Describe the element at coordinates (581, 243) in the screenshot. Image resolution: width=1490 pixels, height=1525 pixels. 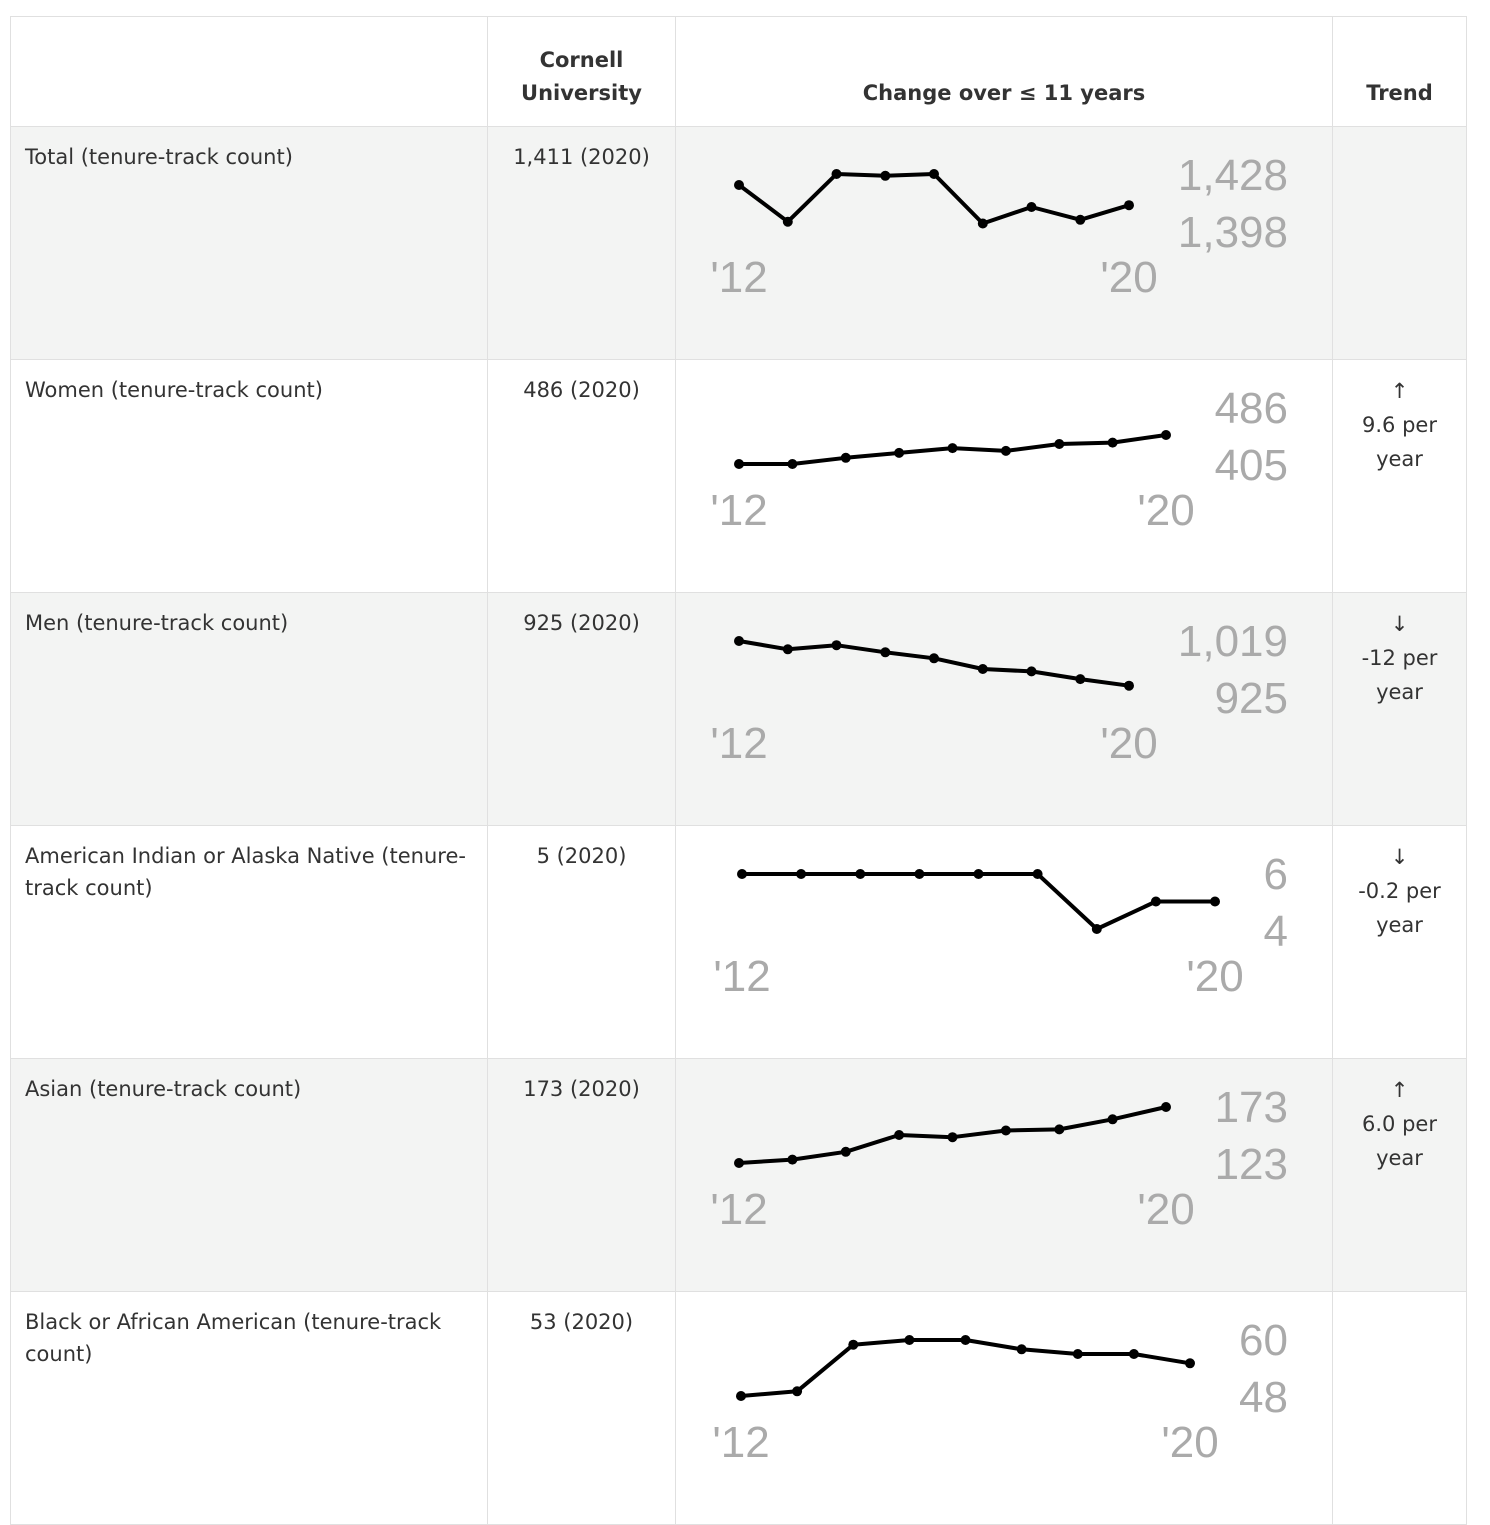
I see `row-value: 1,411 (2020)` at that location.